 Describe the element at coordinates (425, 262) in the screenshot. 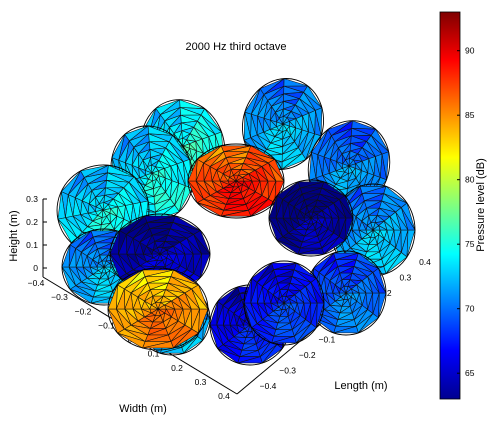

I see `y-tick-label: 0.4` at that location.